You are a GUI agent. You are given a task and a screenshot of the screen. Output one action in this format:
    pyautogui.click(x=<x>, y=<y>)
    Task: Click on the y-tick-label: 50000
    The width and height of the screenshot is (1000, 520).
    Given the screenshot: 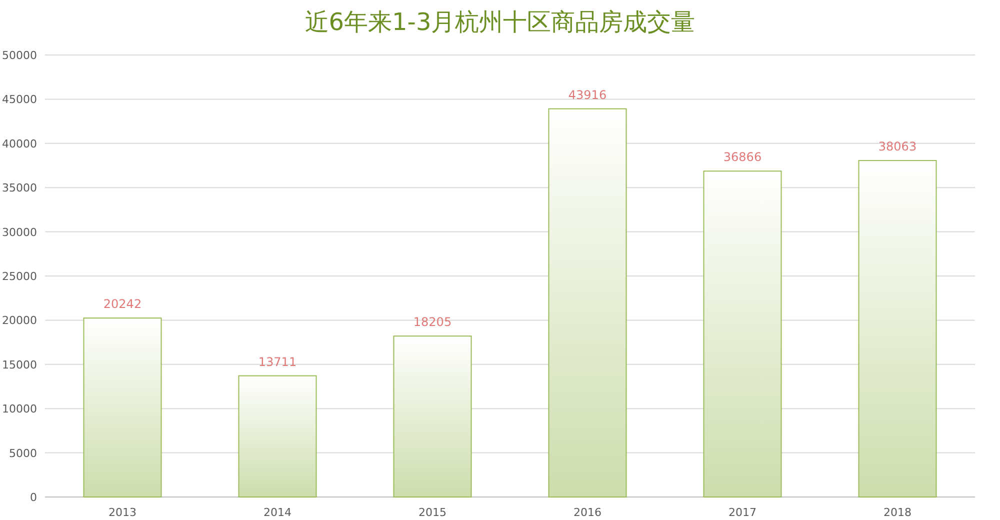 What is the action you would take?
    pyautogui.click(x=19, y=55)
    